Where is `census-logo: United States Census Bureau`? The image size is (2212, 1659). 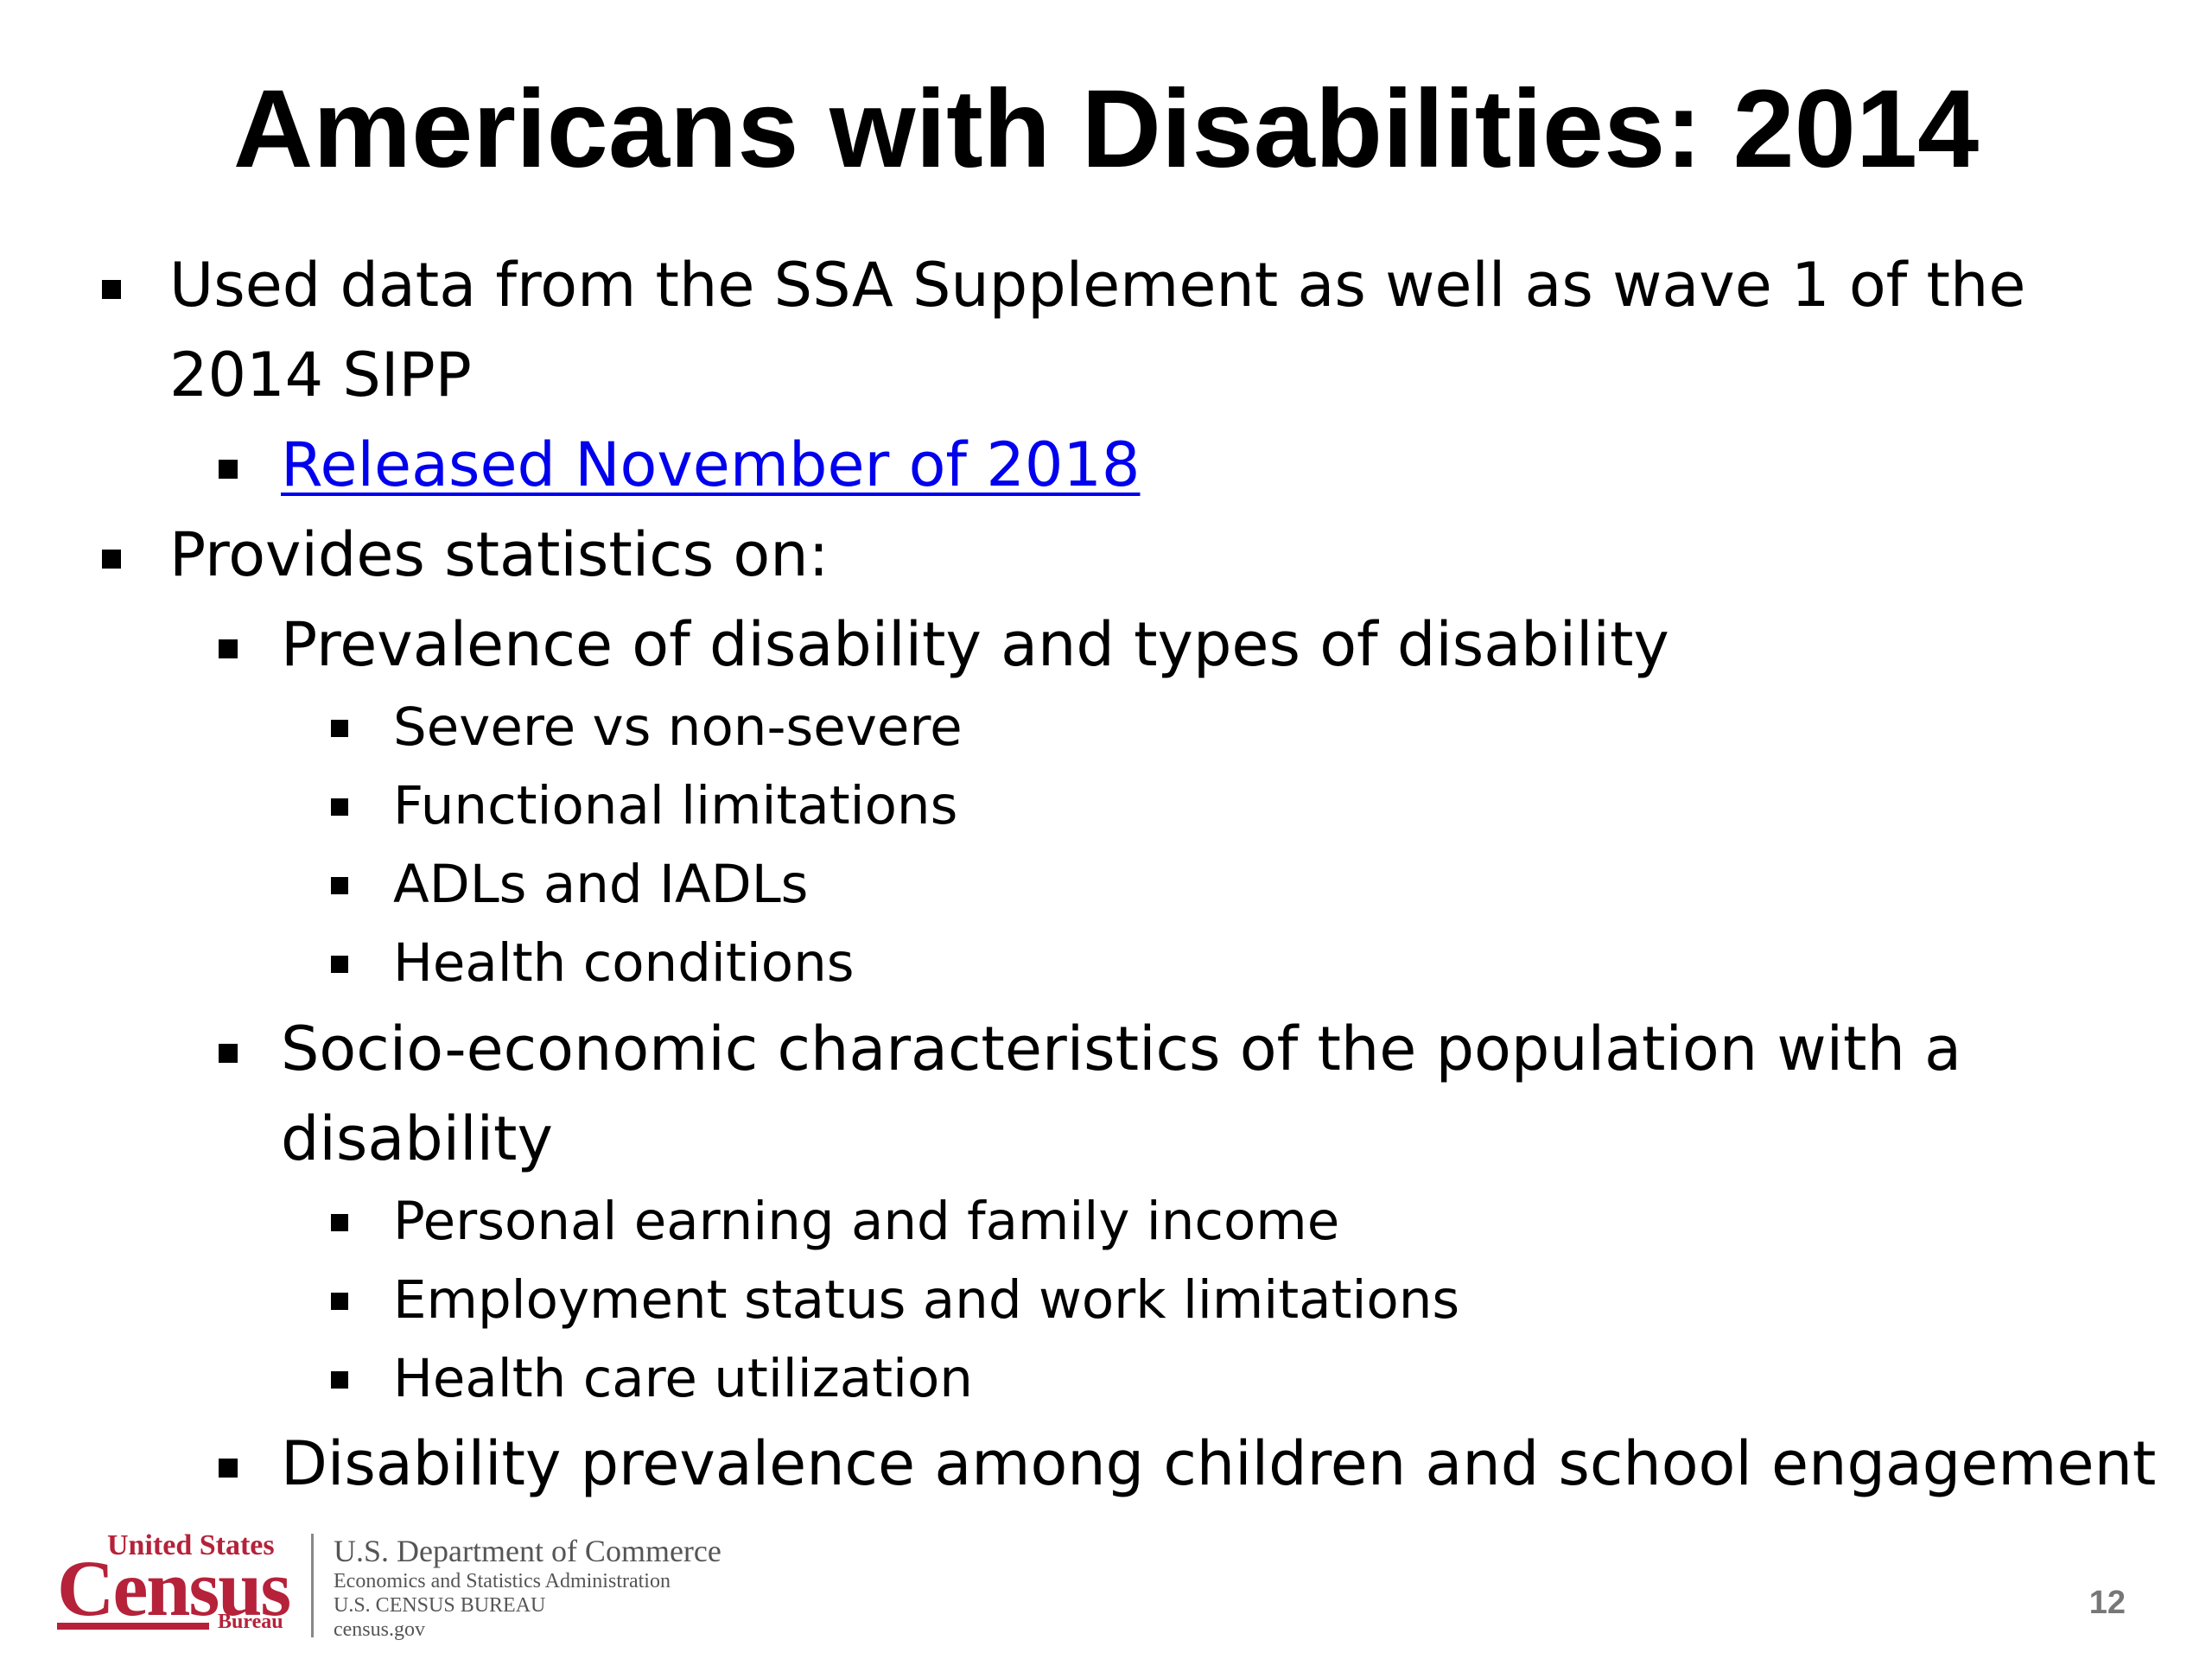 census-logo: United States Census Bureau is located at coordinates (186, 1585).